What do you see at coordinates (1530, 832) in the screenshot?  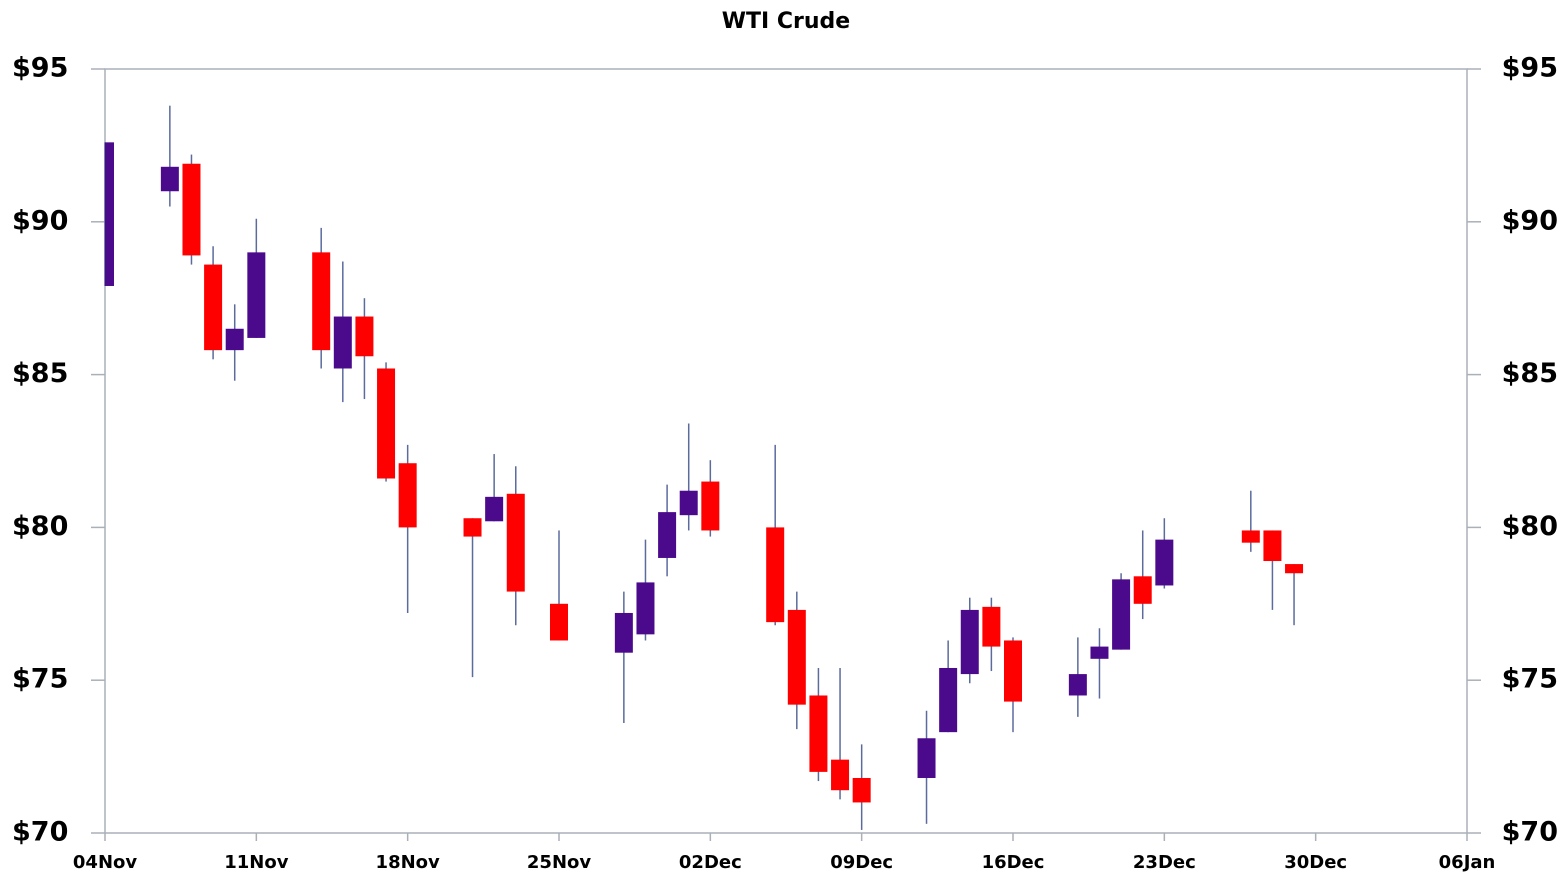 I see `y2-tick-label: $70` at bounding box center [1530, 832].